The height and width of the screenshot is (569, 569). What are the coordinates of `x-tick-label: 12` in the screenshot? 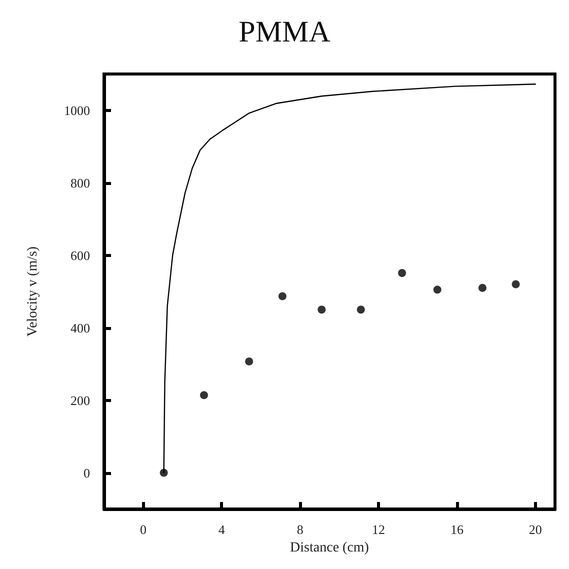 It's located at (379, 529).